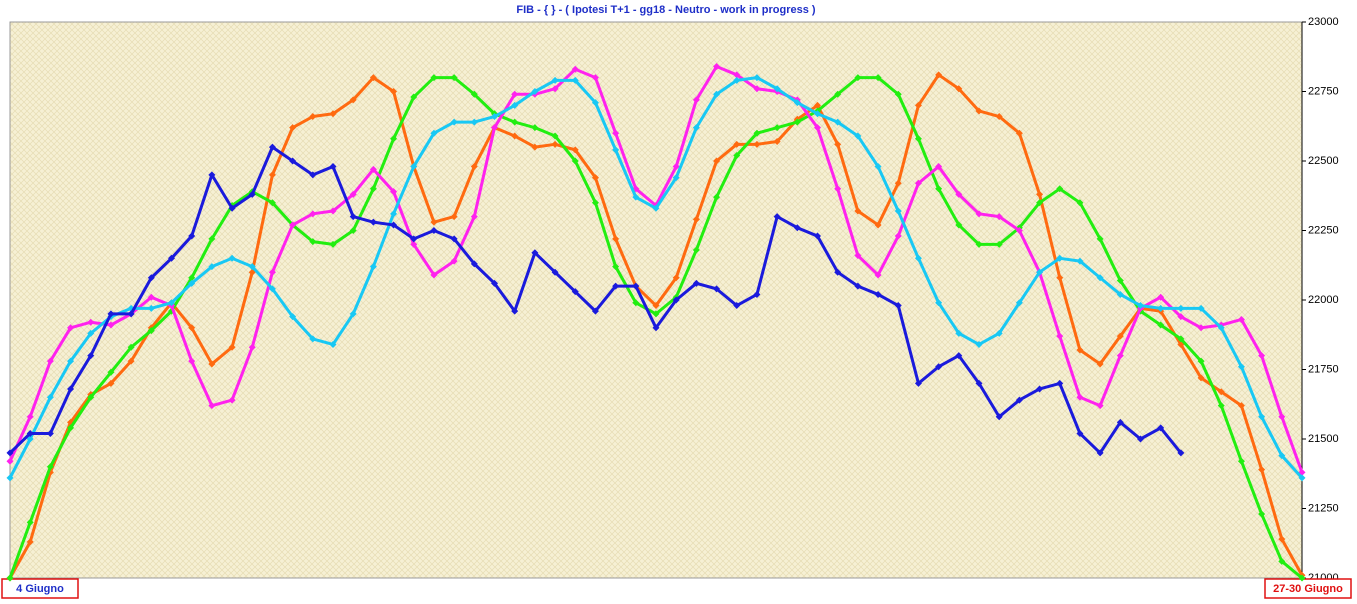  Describe the element at coordinates (1323, 369) in the screenshot. I see `y-tick-label: 21750` at that location.